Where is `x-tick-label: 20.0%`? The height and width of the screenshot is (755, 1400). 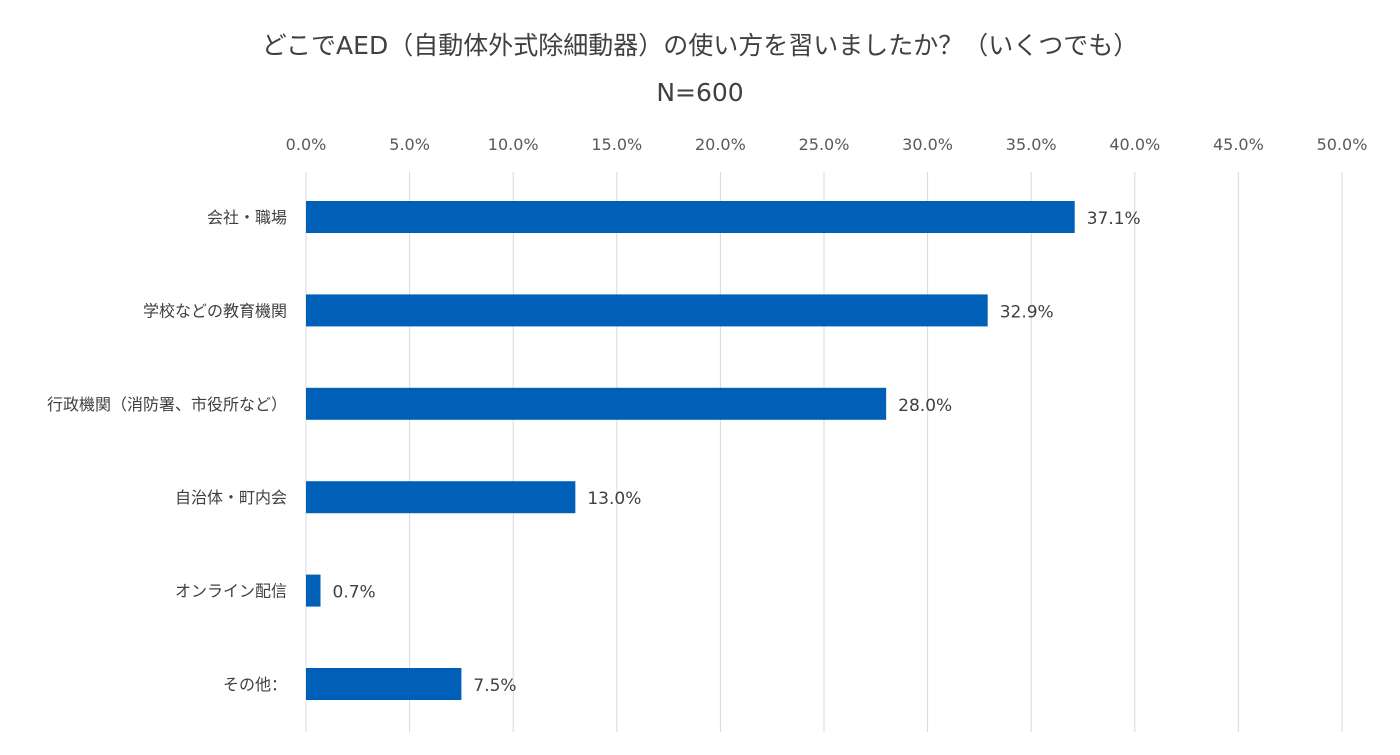
x-tick-label: 20.0% is located at coordinates (720, 144).